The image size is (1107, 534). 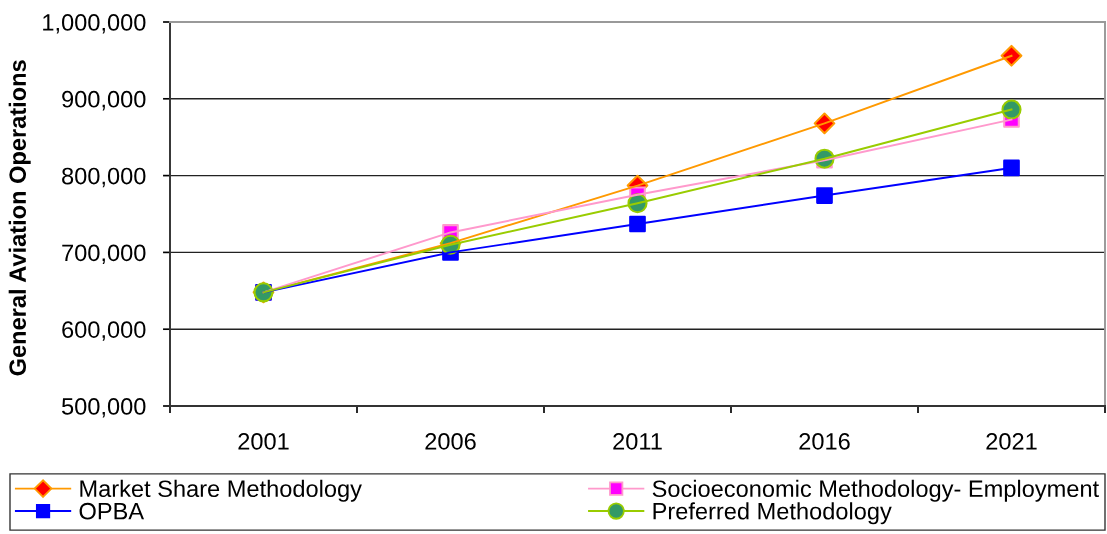 What do you see at coordinates (221, 490) in the screenshot?
I see `legend-label: Market Share Methodology` at bounding box center [221, 490].